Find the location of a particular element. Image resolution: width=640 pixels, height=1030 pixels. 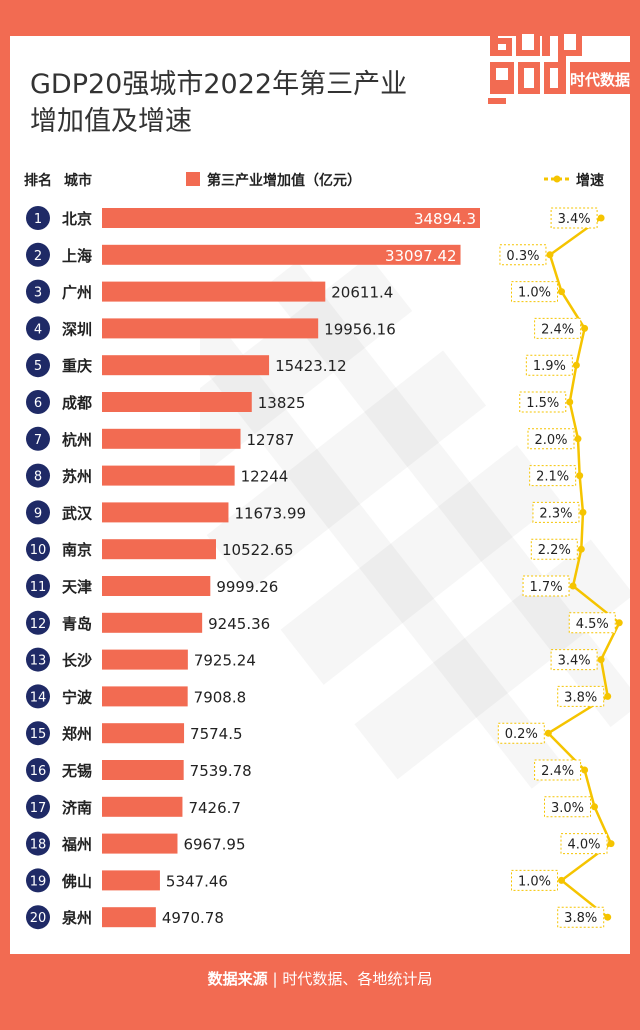

growth-value-label: 0.2% is located at coordinates (521, 734).